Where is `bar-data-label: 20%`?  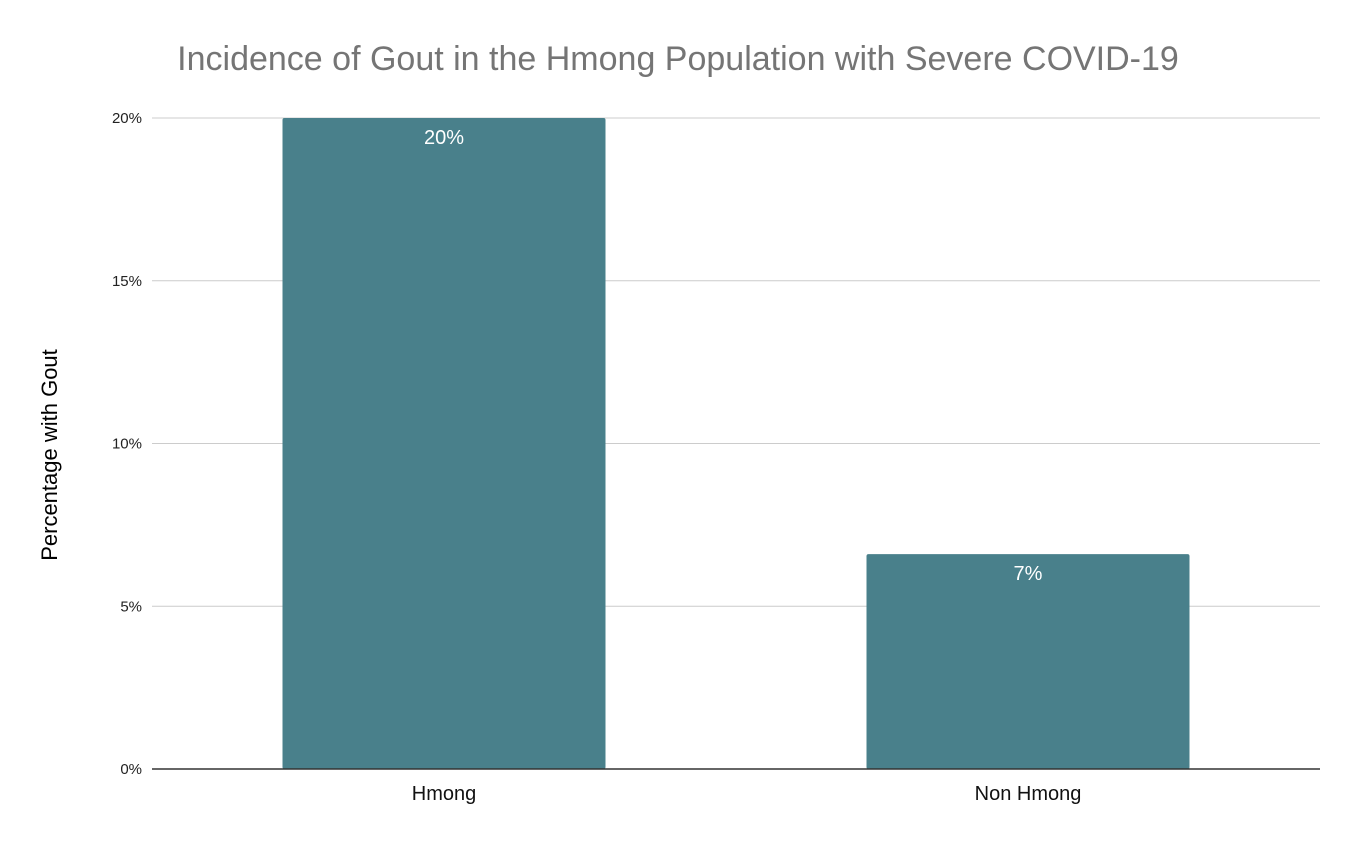 bar-data-label: 20% is located at coordinates (444, 138).